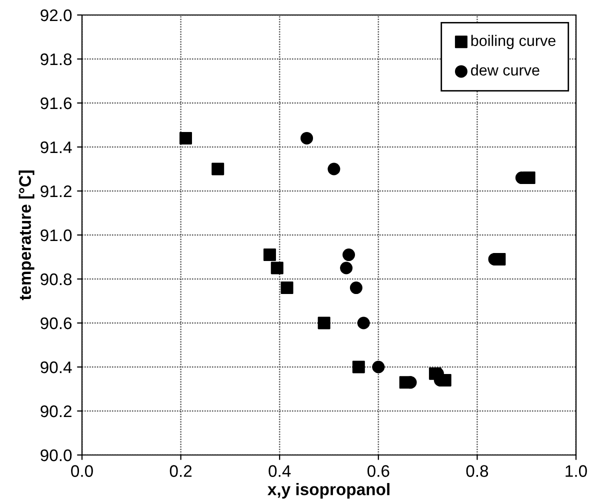 This screenshot has height=504, width=607. I want to click on x-axis-title: x,y isopropanol, so click(329, 491).